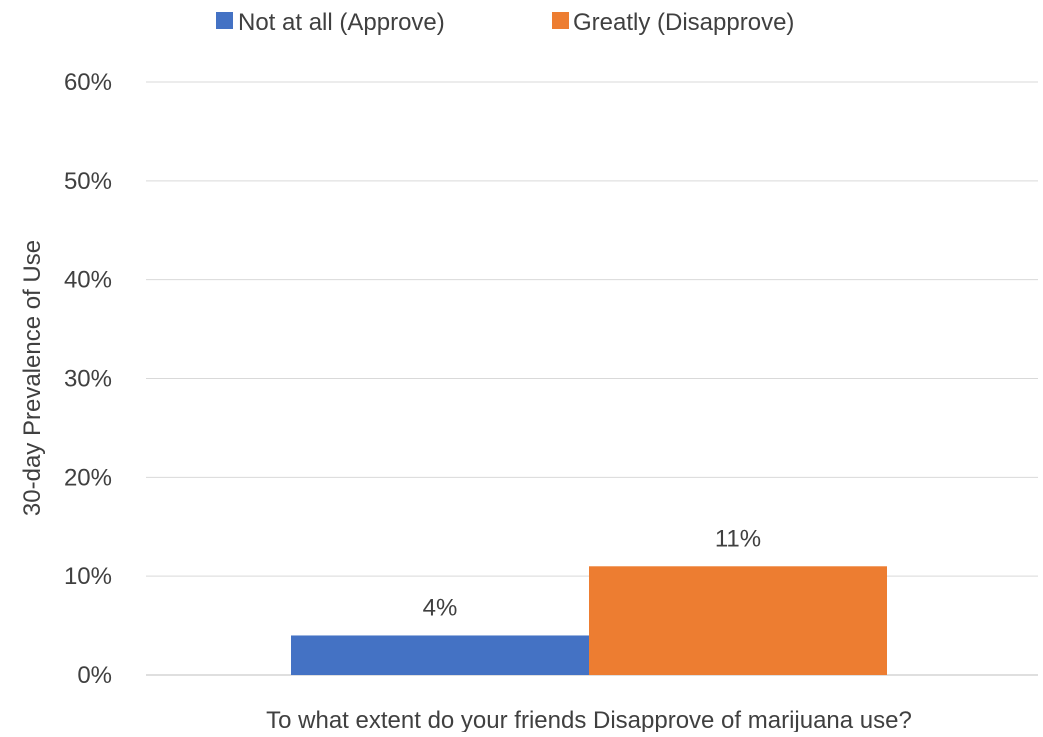 The width and height of the screenshot is (1043, 737). Describe the element at coordinates (738, 538) in the screenshot. I see `data-label: 11%` at that location.